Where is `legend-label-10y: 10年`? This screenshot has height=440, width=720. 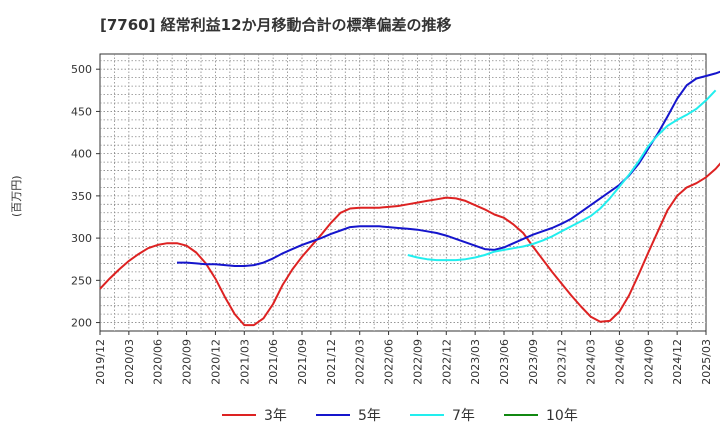 legend-label-10y: 10年 is located at coordinates (562, 416).